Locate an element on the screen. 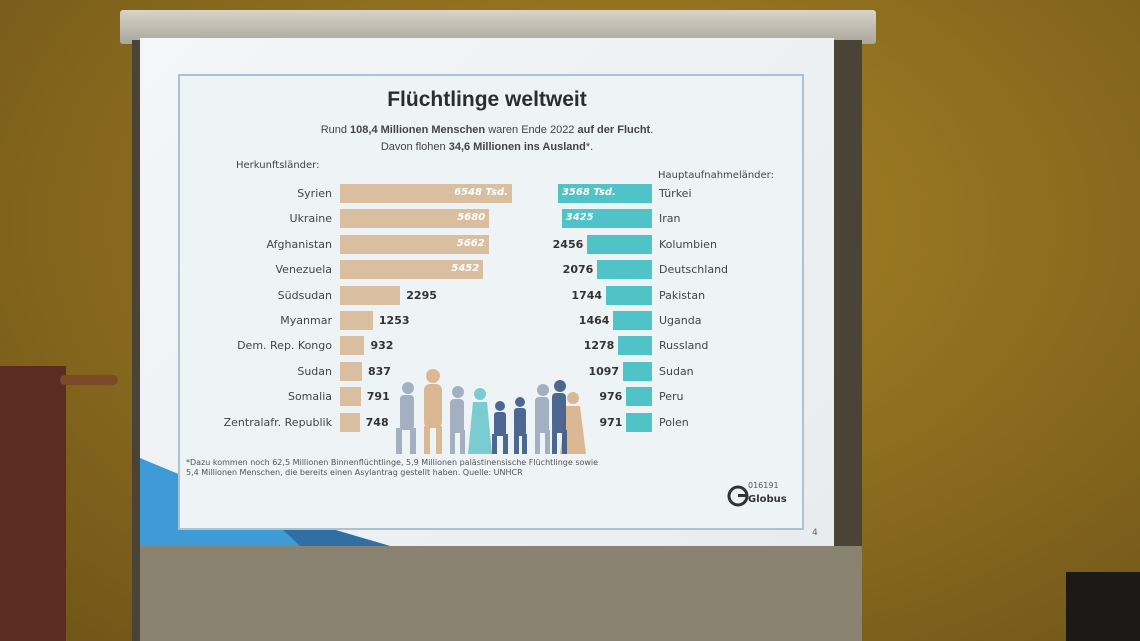  host-country-label: Polen is located at coordinates (674, 422).